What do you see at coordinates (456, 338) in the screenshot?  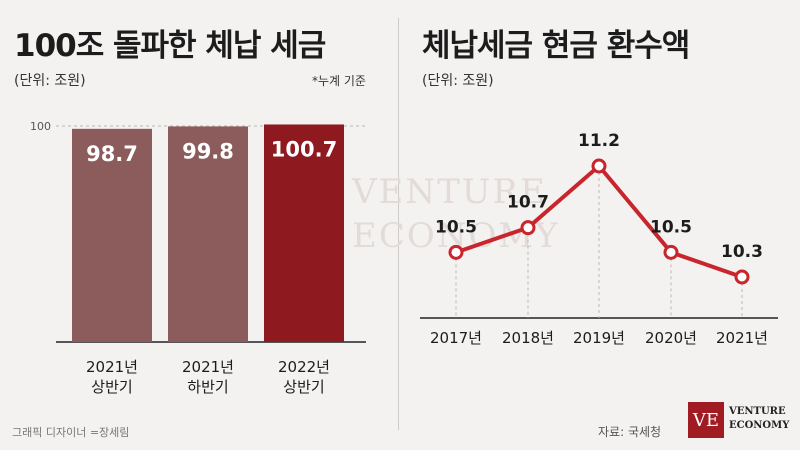 I see `line-category-label: 2017년` at bounding box center [456, 338].